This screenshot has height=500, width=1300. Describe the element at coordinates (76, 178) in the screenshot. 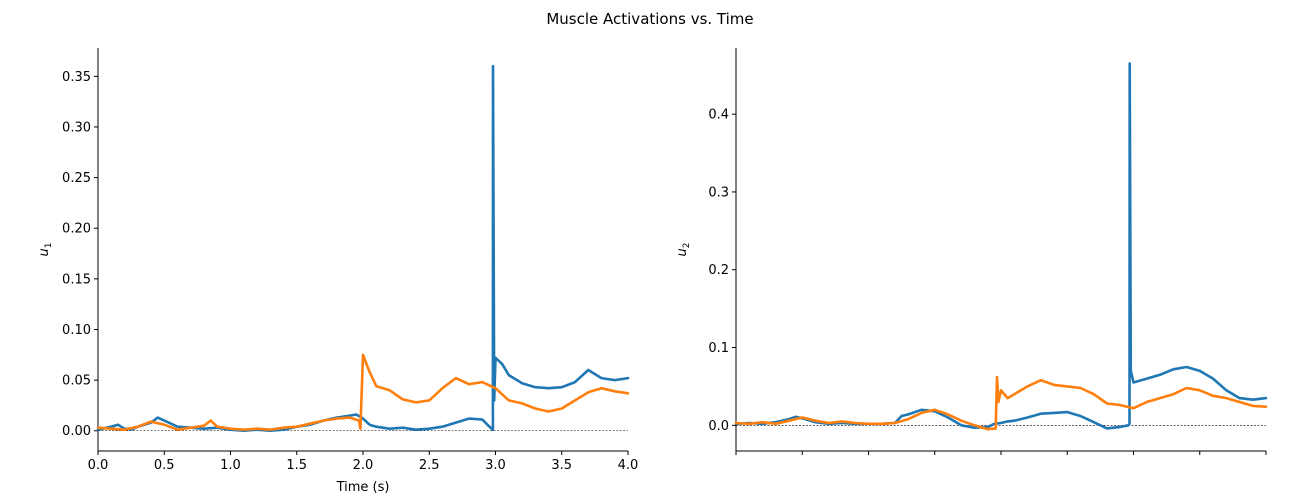

I see `y-tick-label: 0.25` at that location.